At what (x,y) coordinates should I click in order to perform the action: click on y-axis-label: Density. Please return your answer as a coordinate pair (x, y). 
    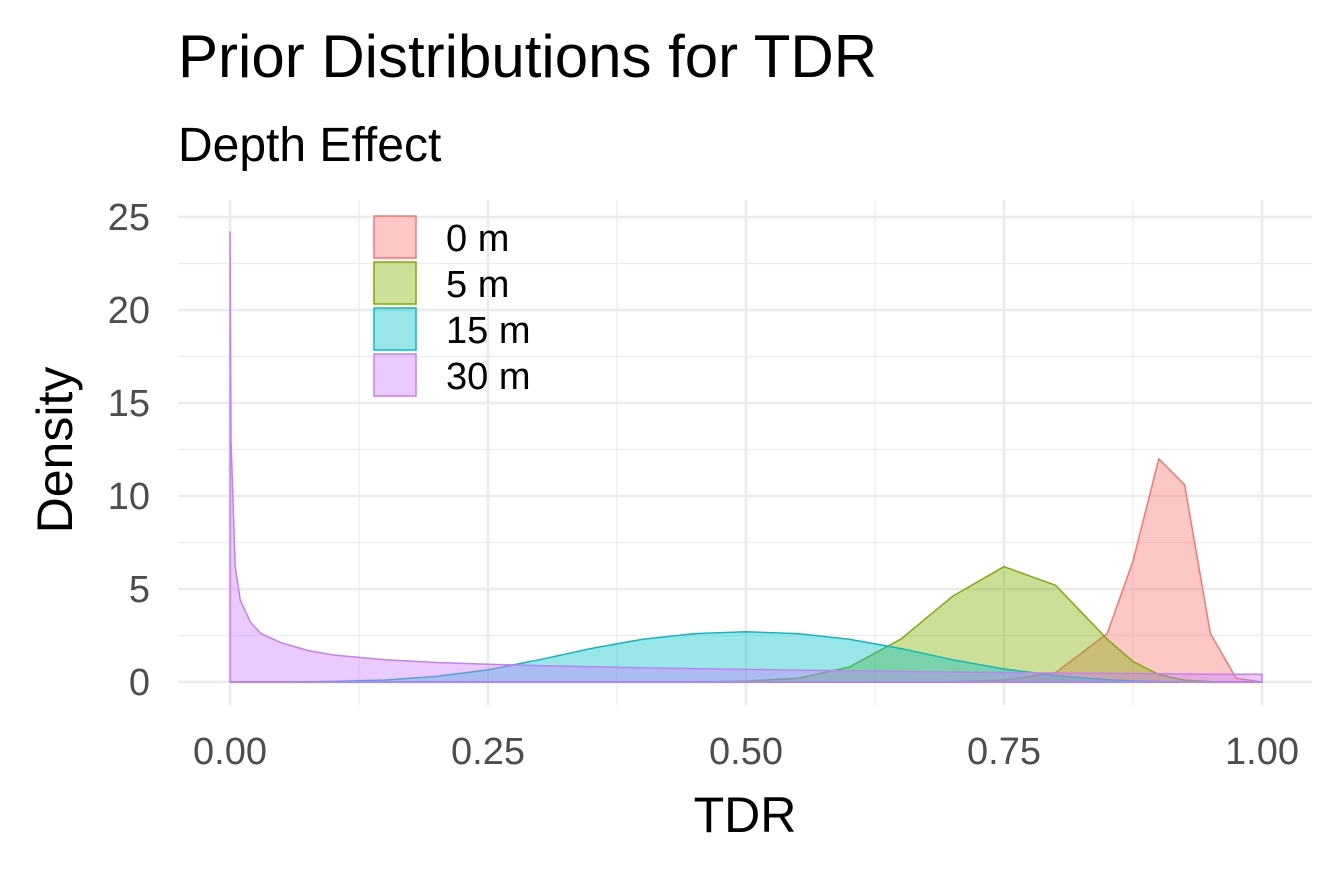
    Looking at the image, I should click on (55, 450).